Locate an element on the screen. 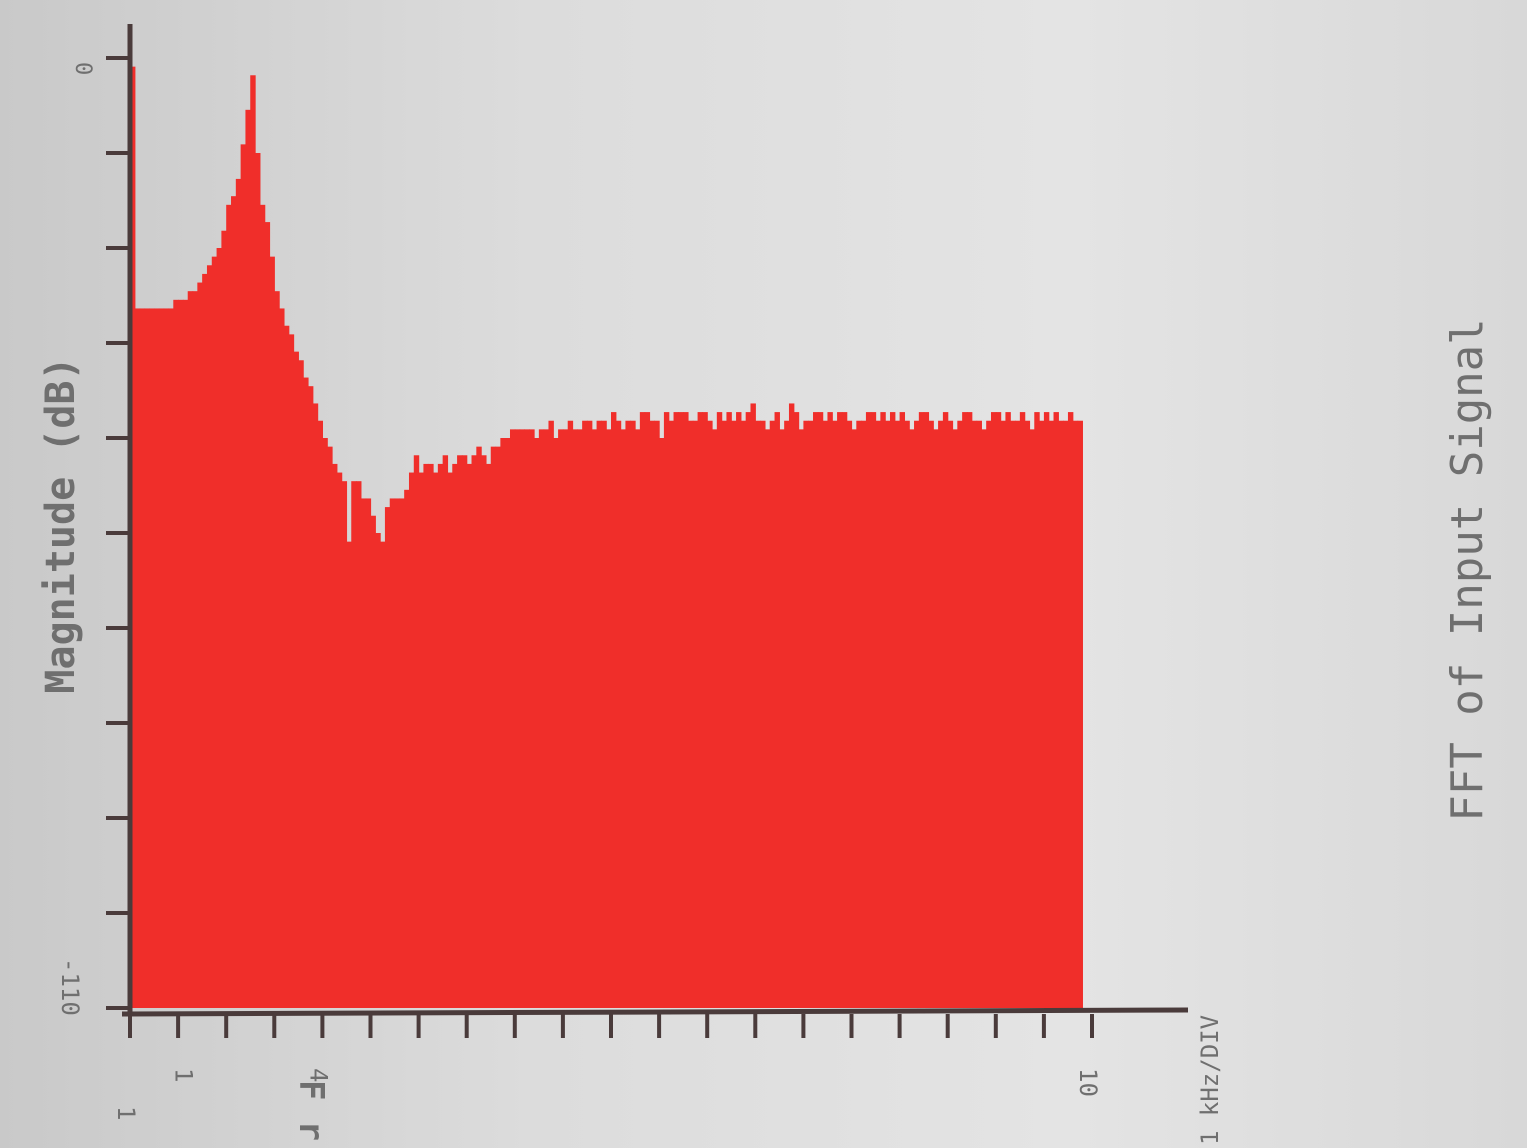 The width and height of the screenshot is (1527, 1148). chart-title: FFT of Input Signal is located at coordinates (1467, 569).